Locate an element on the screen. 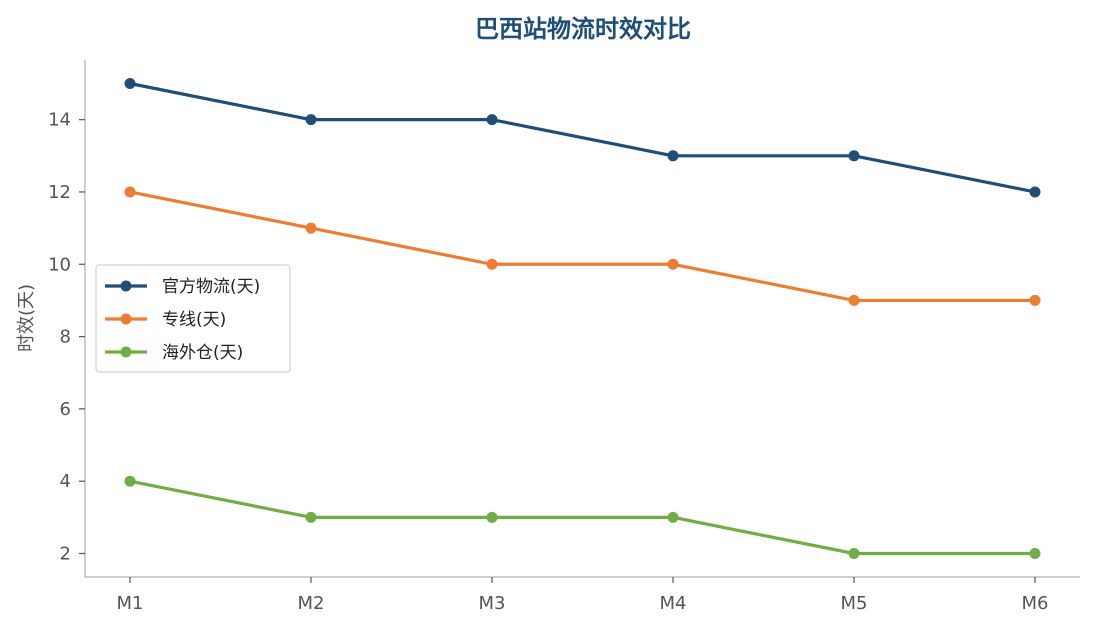 Image resolution: width=1095 pixels, height=629 pixels. chart-title: 巴西站物流时效对比 is located at coordinates (583, 29).